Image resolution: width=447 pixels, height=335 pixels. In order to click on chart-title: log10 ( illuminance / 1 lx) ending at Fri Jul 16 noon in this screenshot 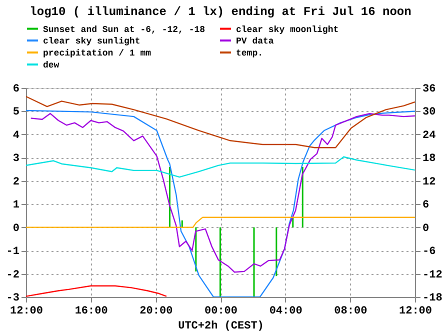, I will do `click(221, 12)`.